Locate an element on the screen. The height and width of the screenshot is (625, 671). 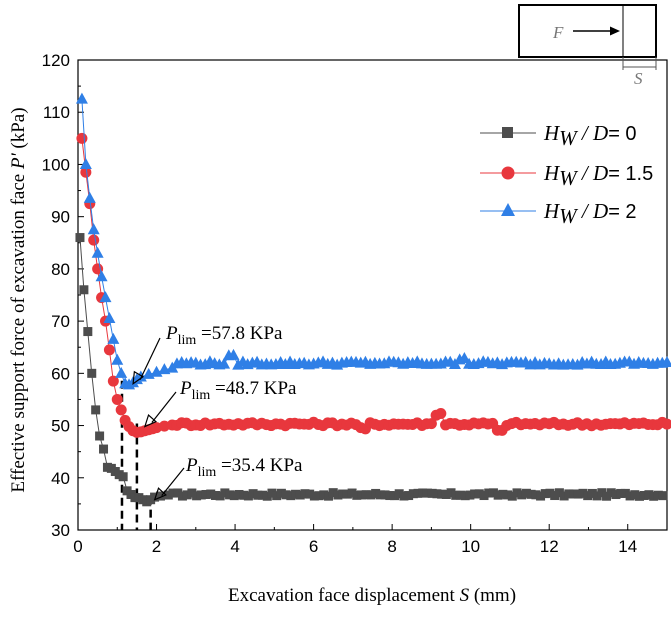
annotation-1: Plim =57.8 KPa is located at coordinates (224, 335).